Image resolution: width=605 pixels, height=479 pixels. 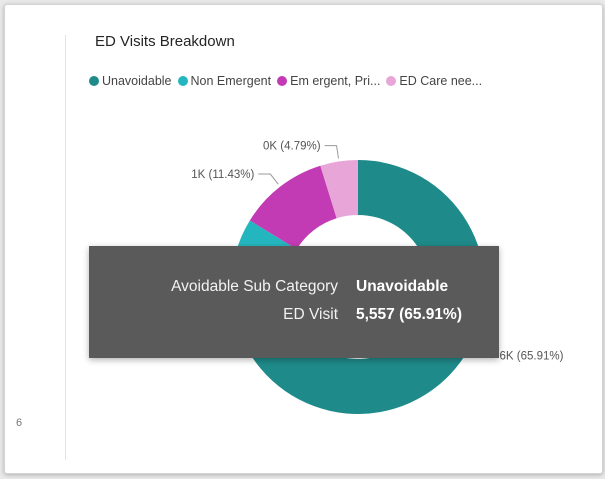 I want to click on tooltip-row-measure: ED Visit 5,557 (65.91%), so click(x=294, y=317).